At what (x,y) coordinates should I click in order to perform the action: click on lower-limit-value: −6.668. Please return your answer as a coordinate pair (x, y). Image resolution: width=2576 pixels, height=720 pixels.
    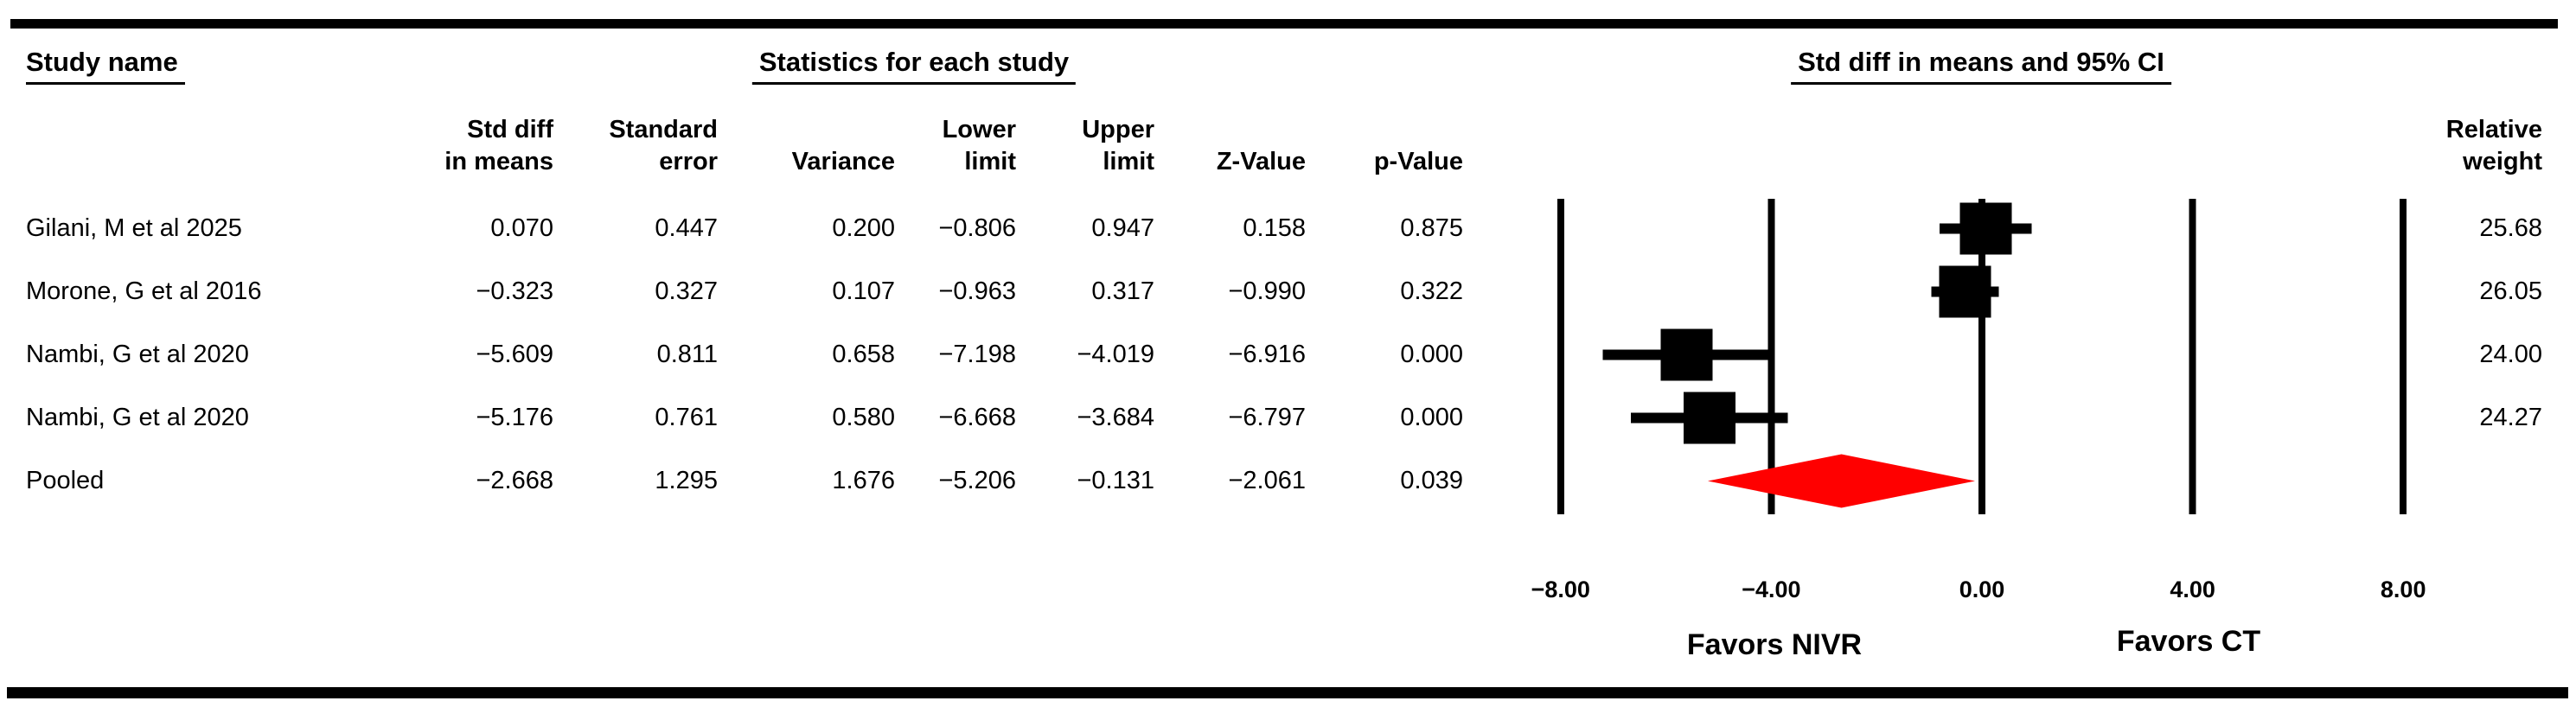
    Looking at the image, I should click on (977, 418).